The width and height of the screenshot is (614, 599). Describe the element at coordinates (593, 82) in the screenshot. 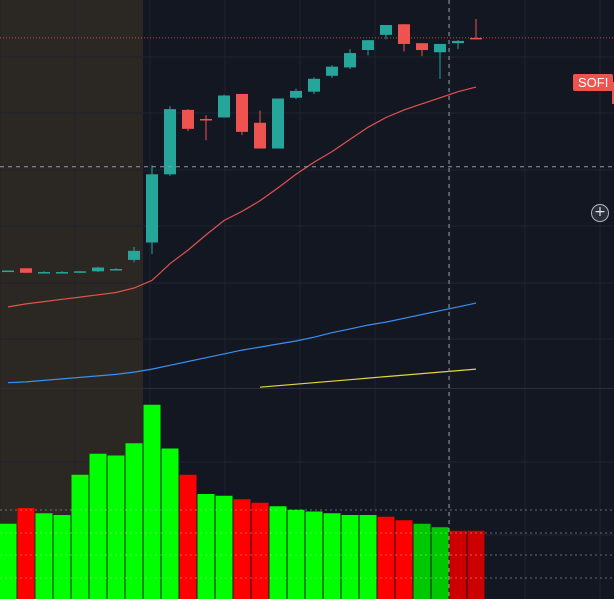

I see `symbol-price-tag: SOFI` at that location.